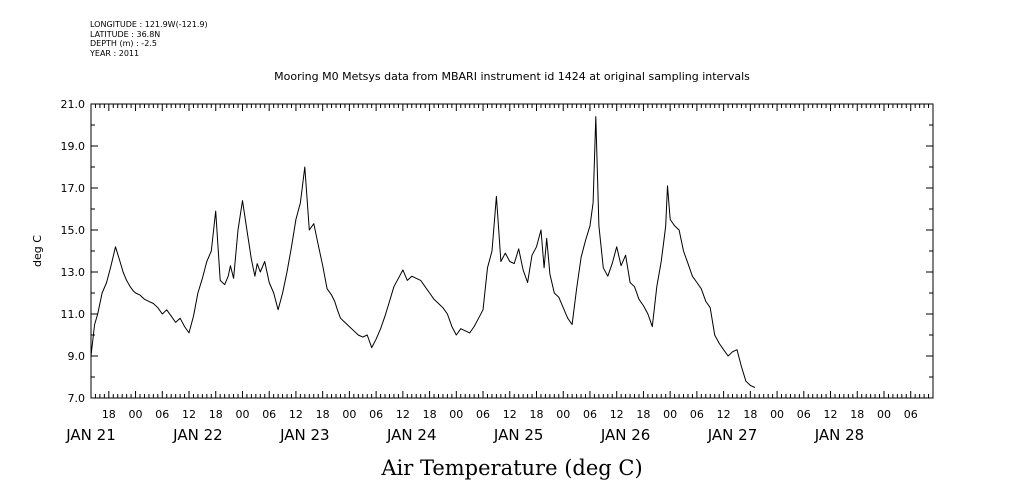  Describe the element at coordinates (732, 435) in the screenshot. I see `day-label: JAN 27` at that location.